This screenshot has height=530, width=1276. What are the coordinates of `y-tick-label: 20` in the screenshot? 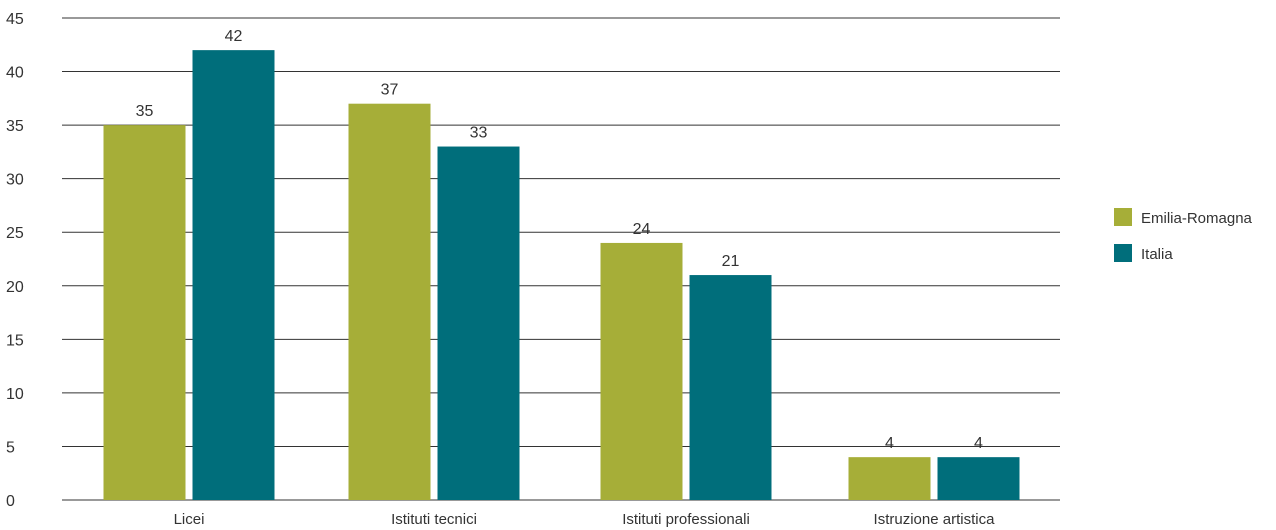 It's located at (15, 287).